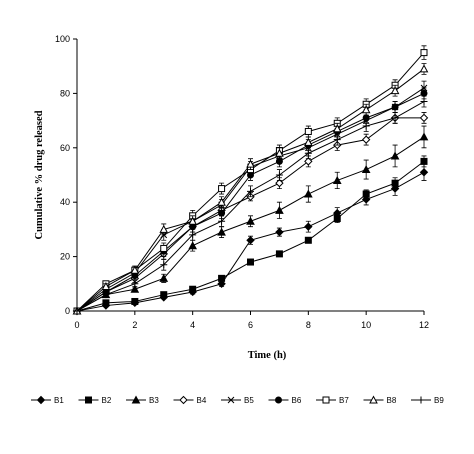  I want to click on y-tick-label: 40, so click(65, 202).